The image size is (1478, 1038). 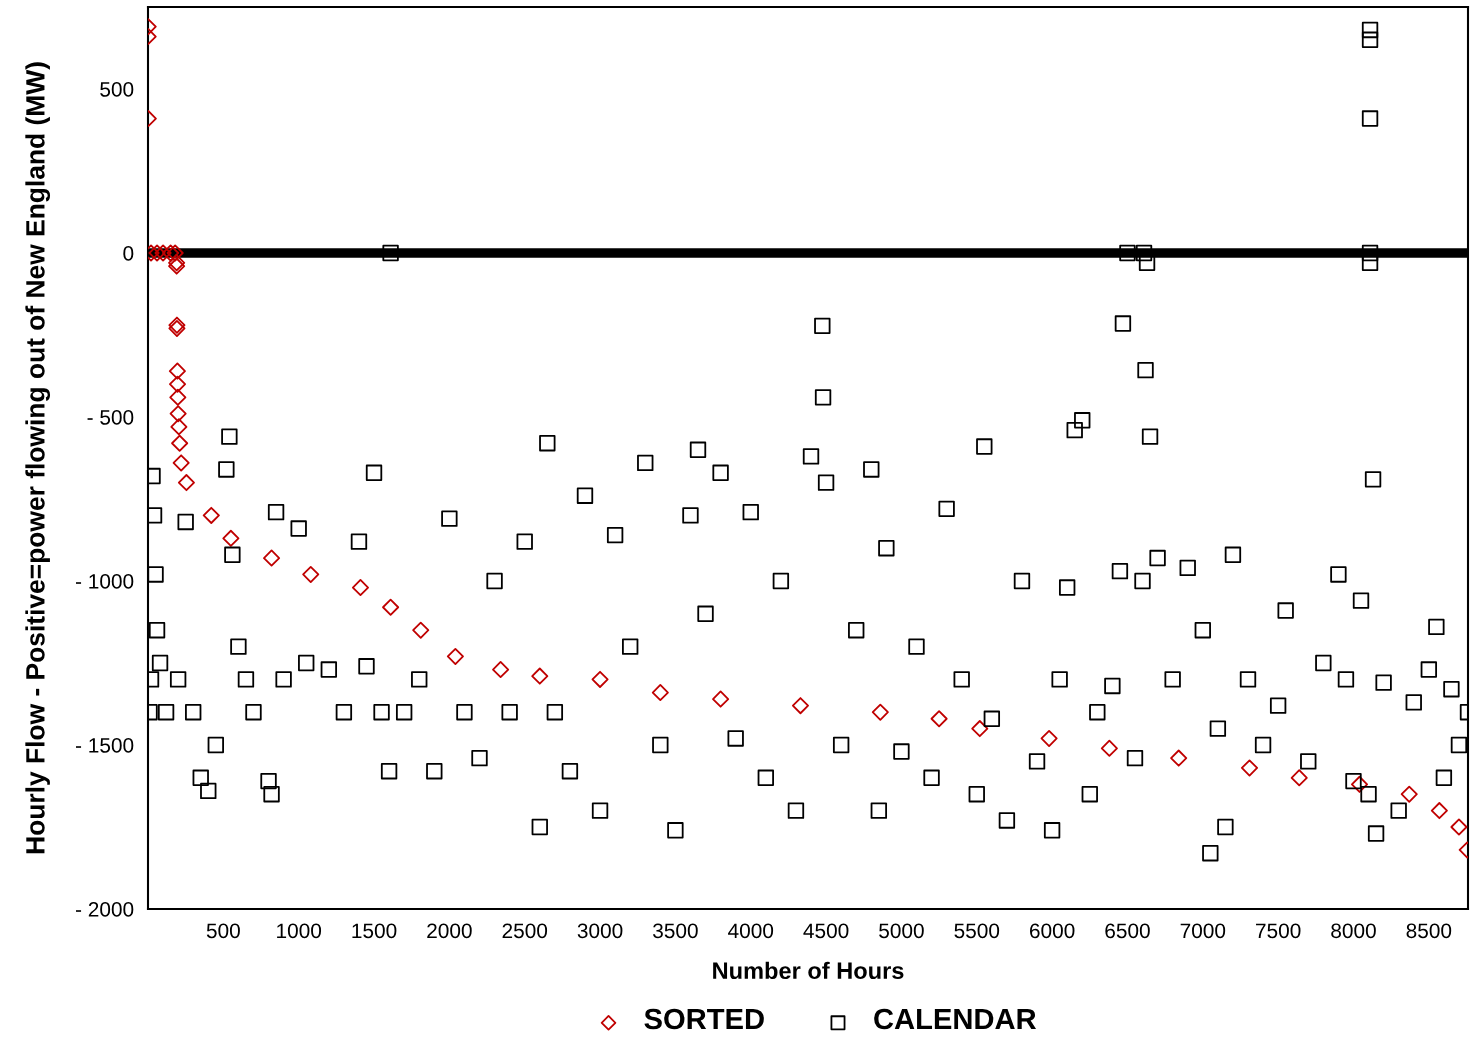 I want to click on x-tick-label: 2500, so click(x=525, y=931).